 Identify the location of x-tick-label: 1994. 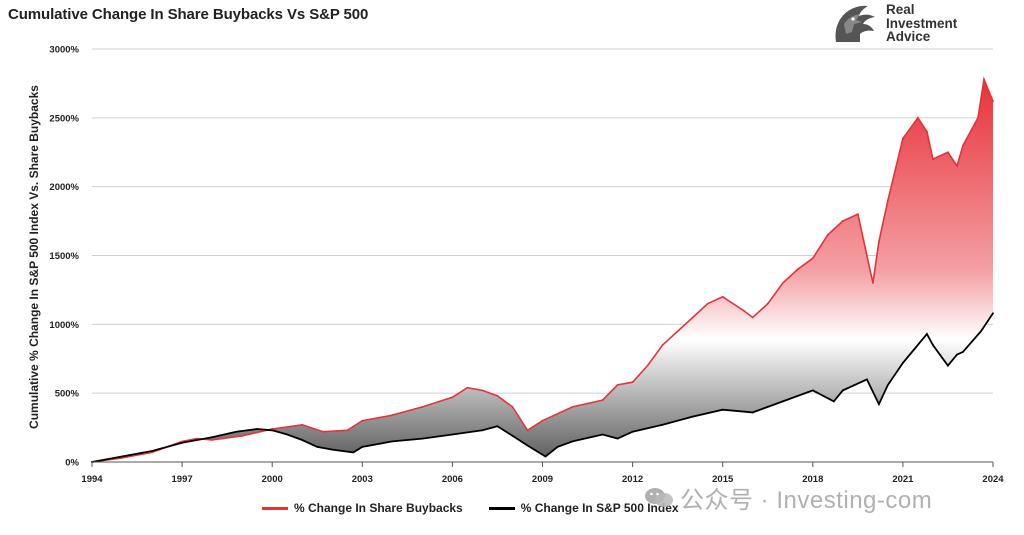
(92, 479).